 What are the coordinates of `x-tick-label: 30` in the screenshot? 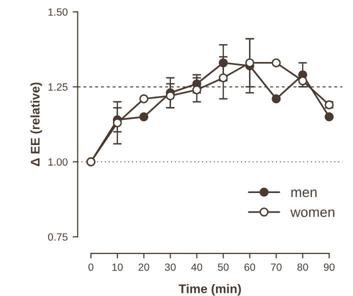 It's located at (170, 267).